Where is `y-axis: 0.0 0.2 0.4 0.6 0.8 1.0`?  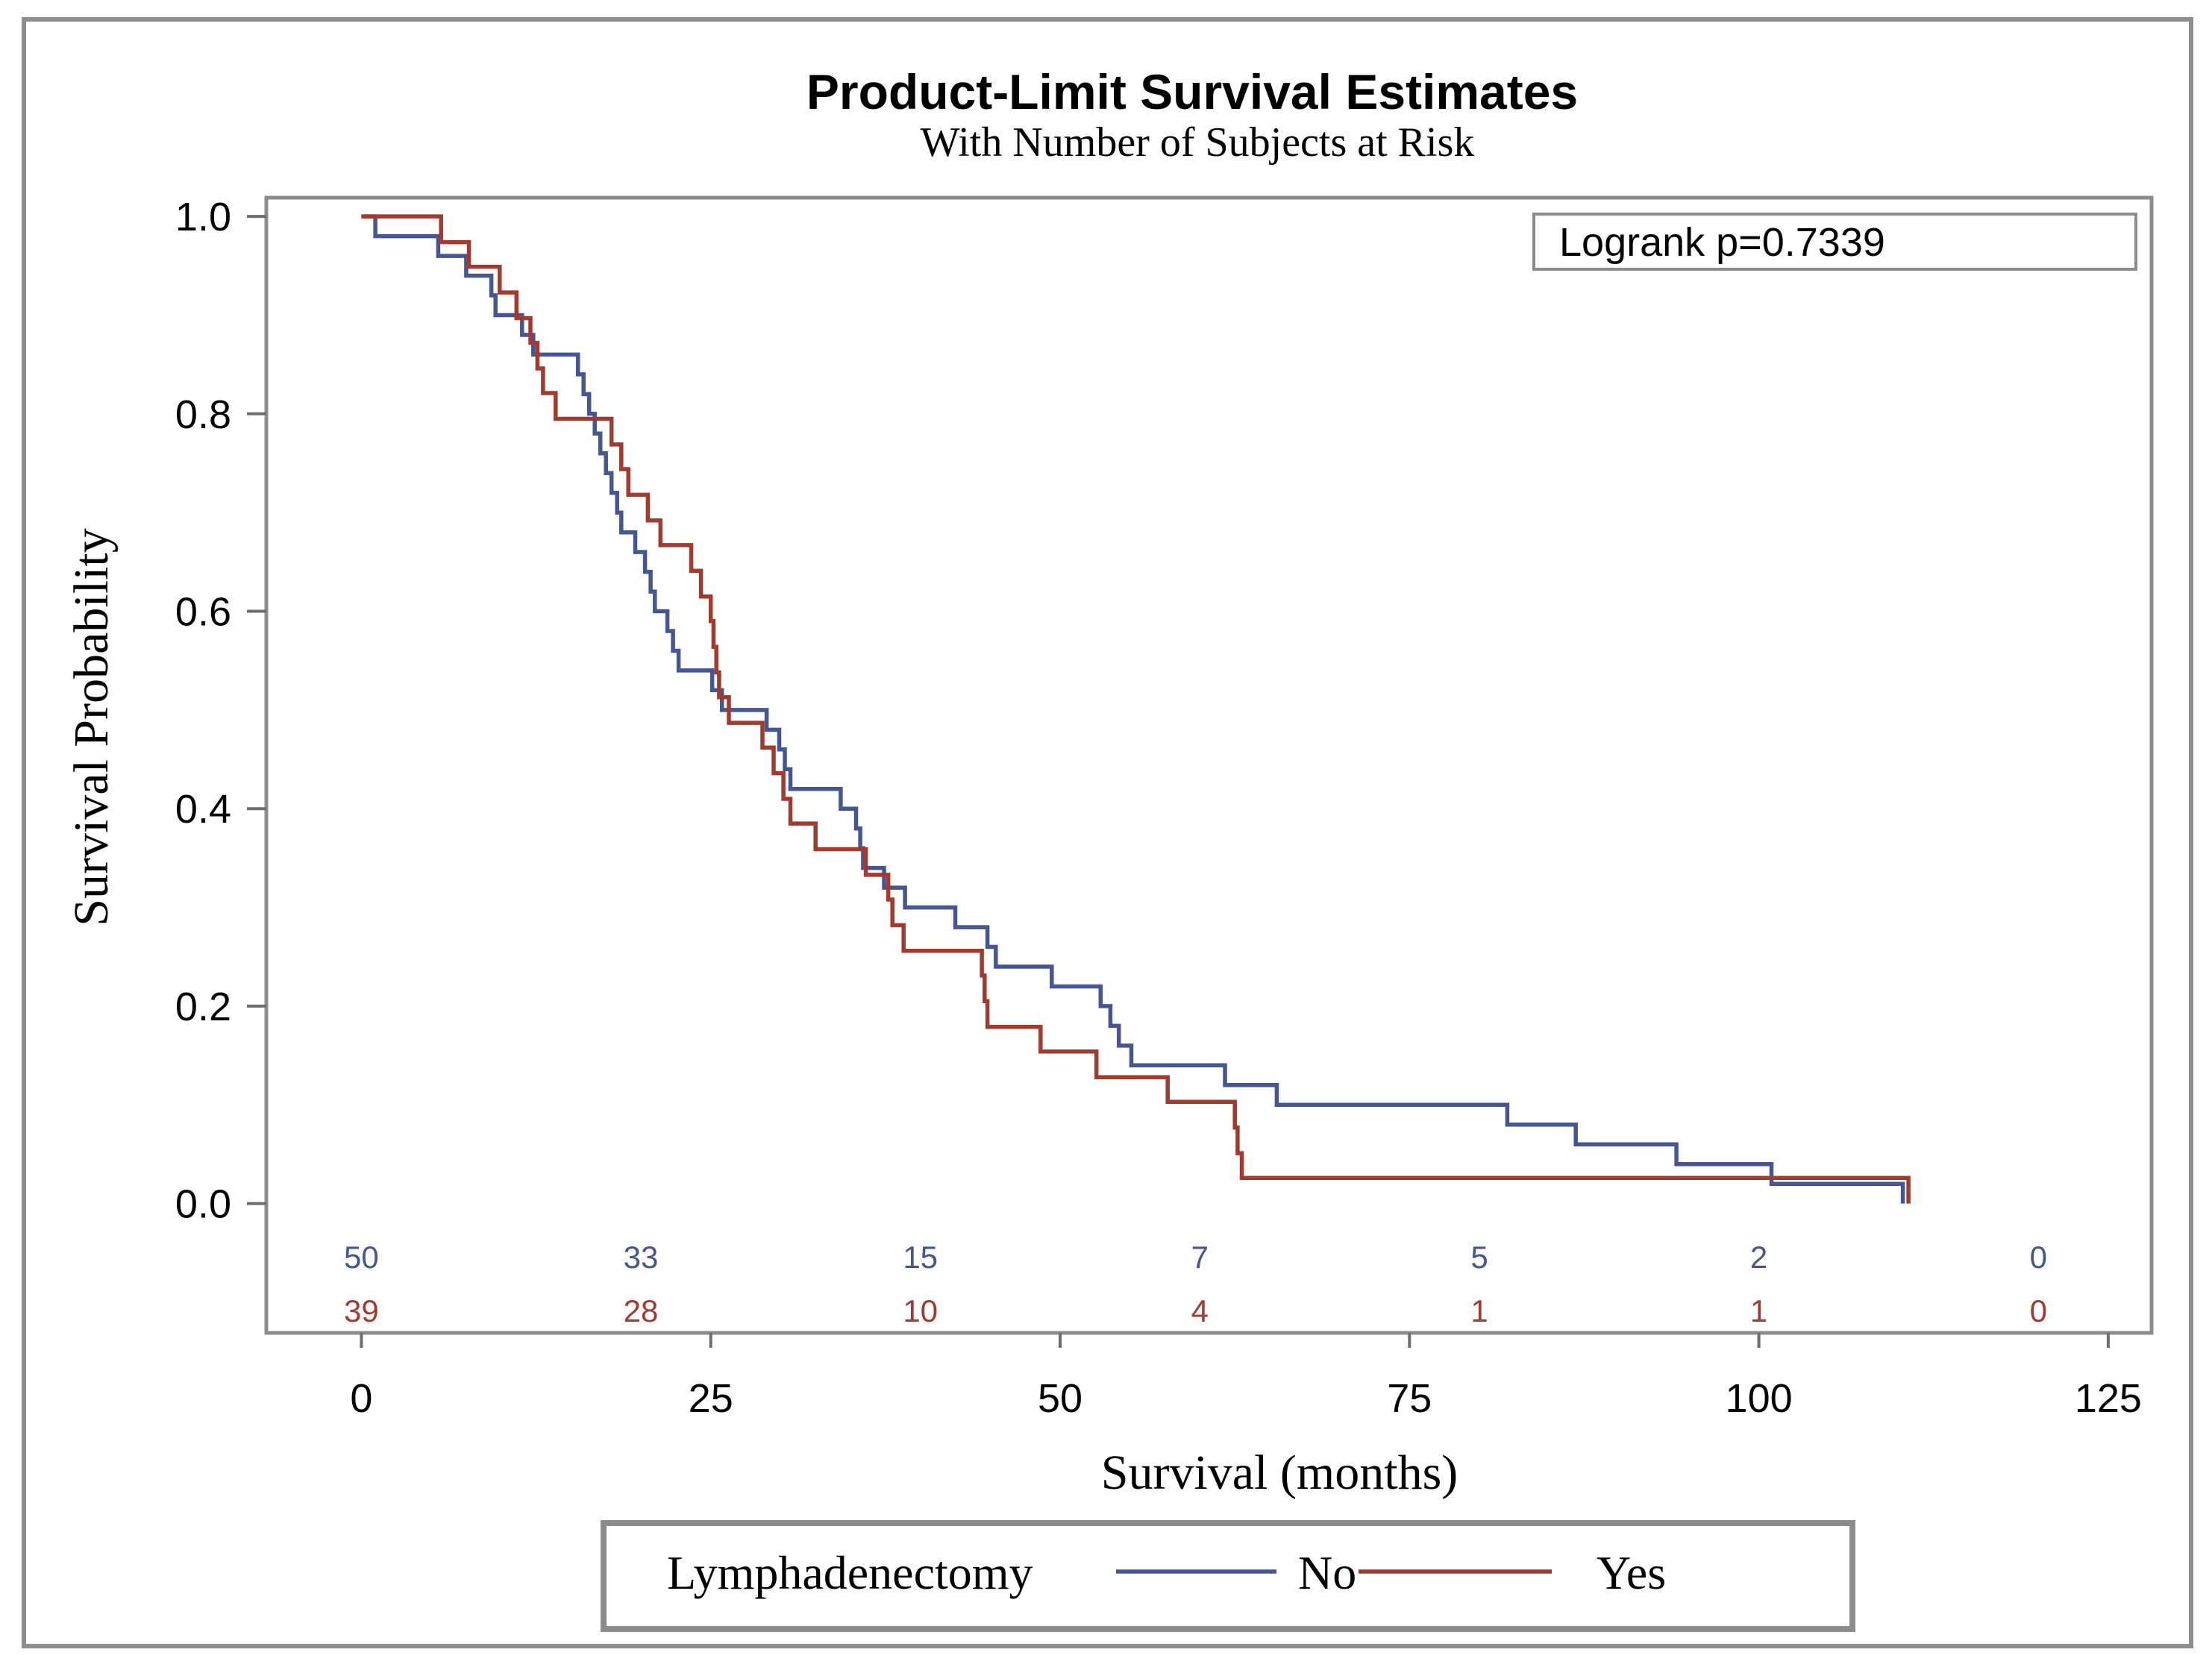 y-axis: 0.0 0.2 0.4 0.6 0.8 1.0 is located at coordinates (220, 711).